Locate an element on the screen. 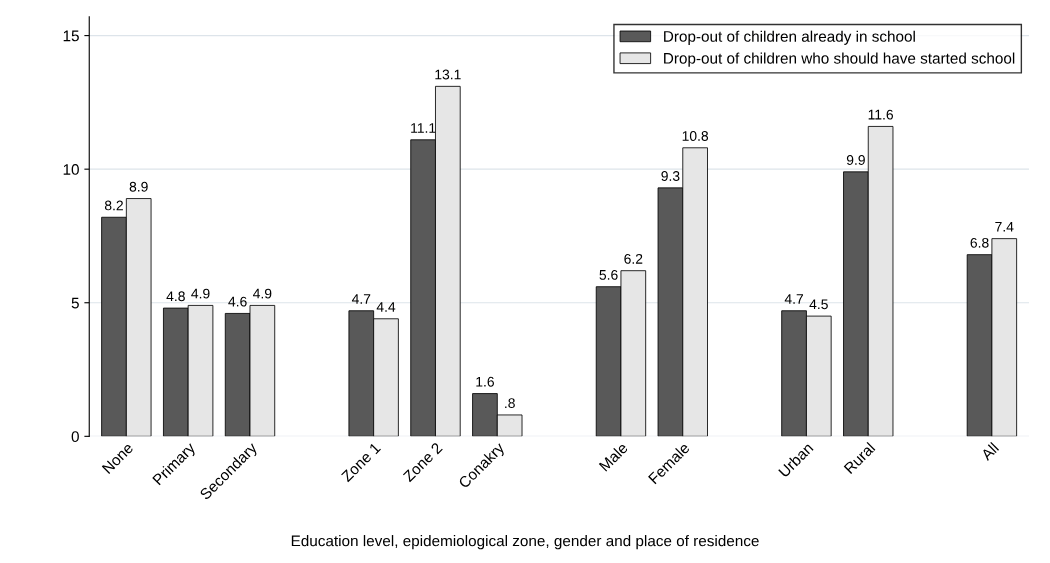  data-label: 10.8 is located at coordinates (695, 136).